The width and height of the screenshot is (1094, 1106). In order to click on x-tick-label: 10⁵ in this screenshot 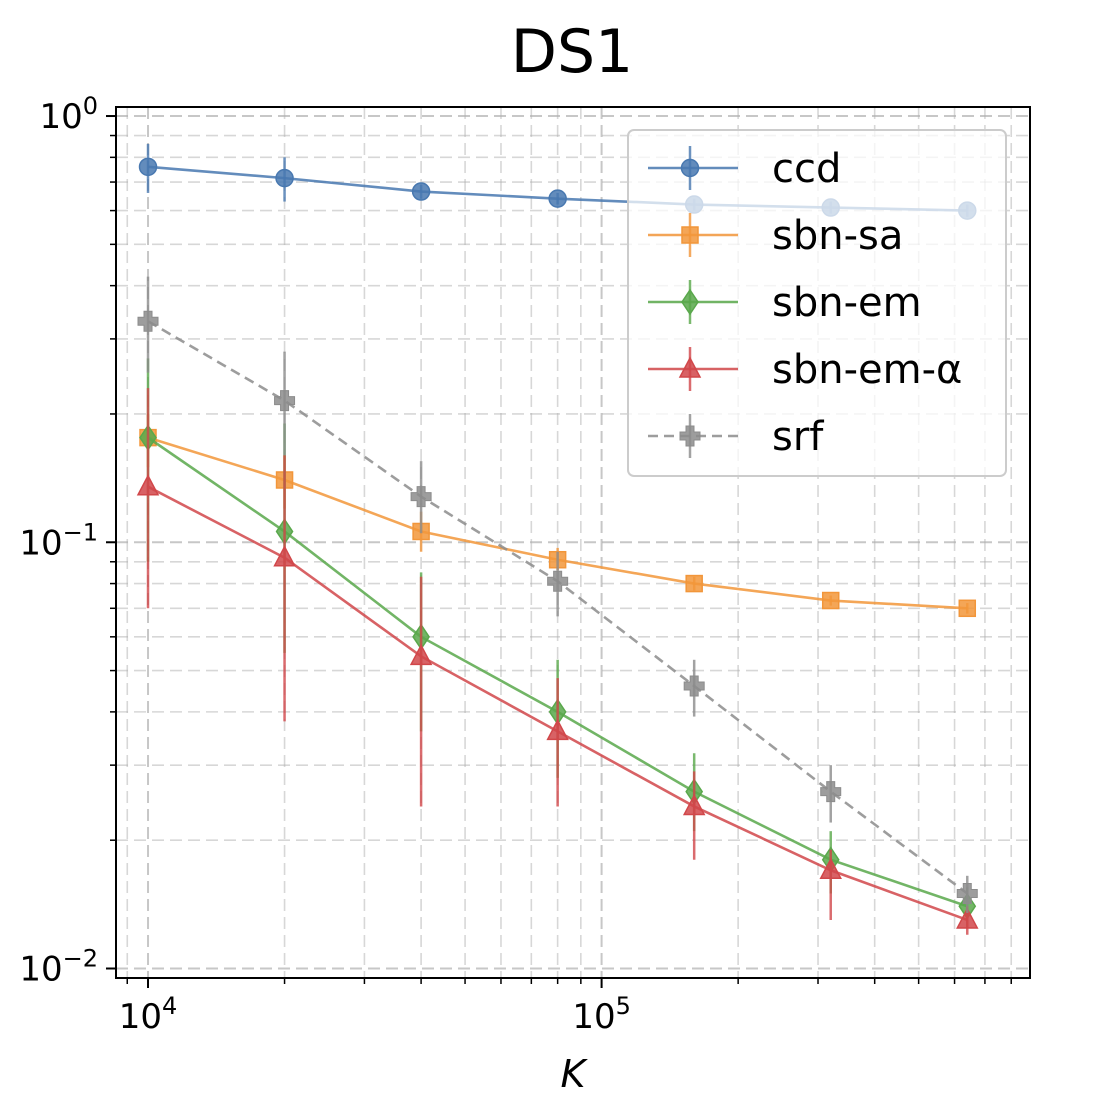, I will do `click(601, 1014)`.